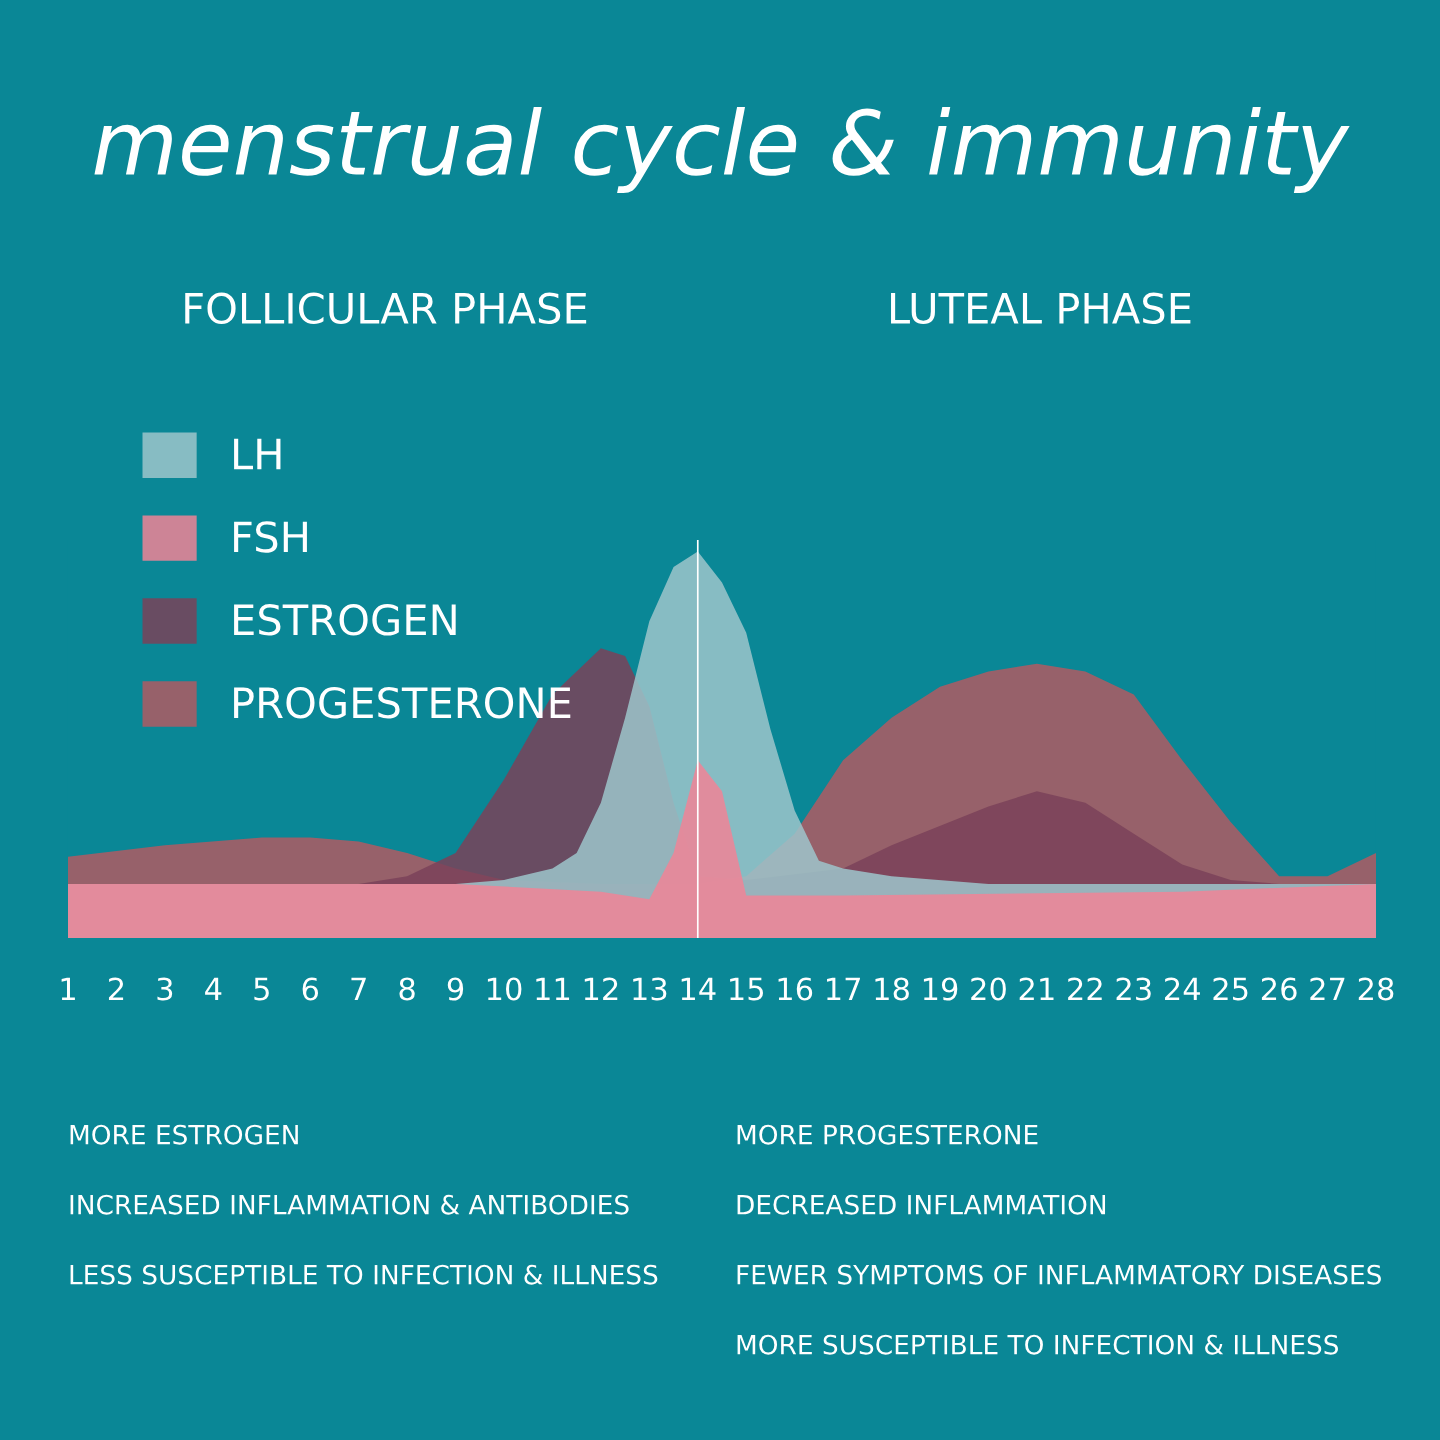 This screenshot has width=1440, height=1440. I want to click on text: MORE ESTROGEN, so click(184, 1134).